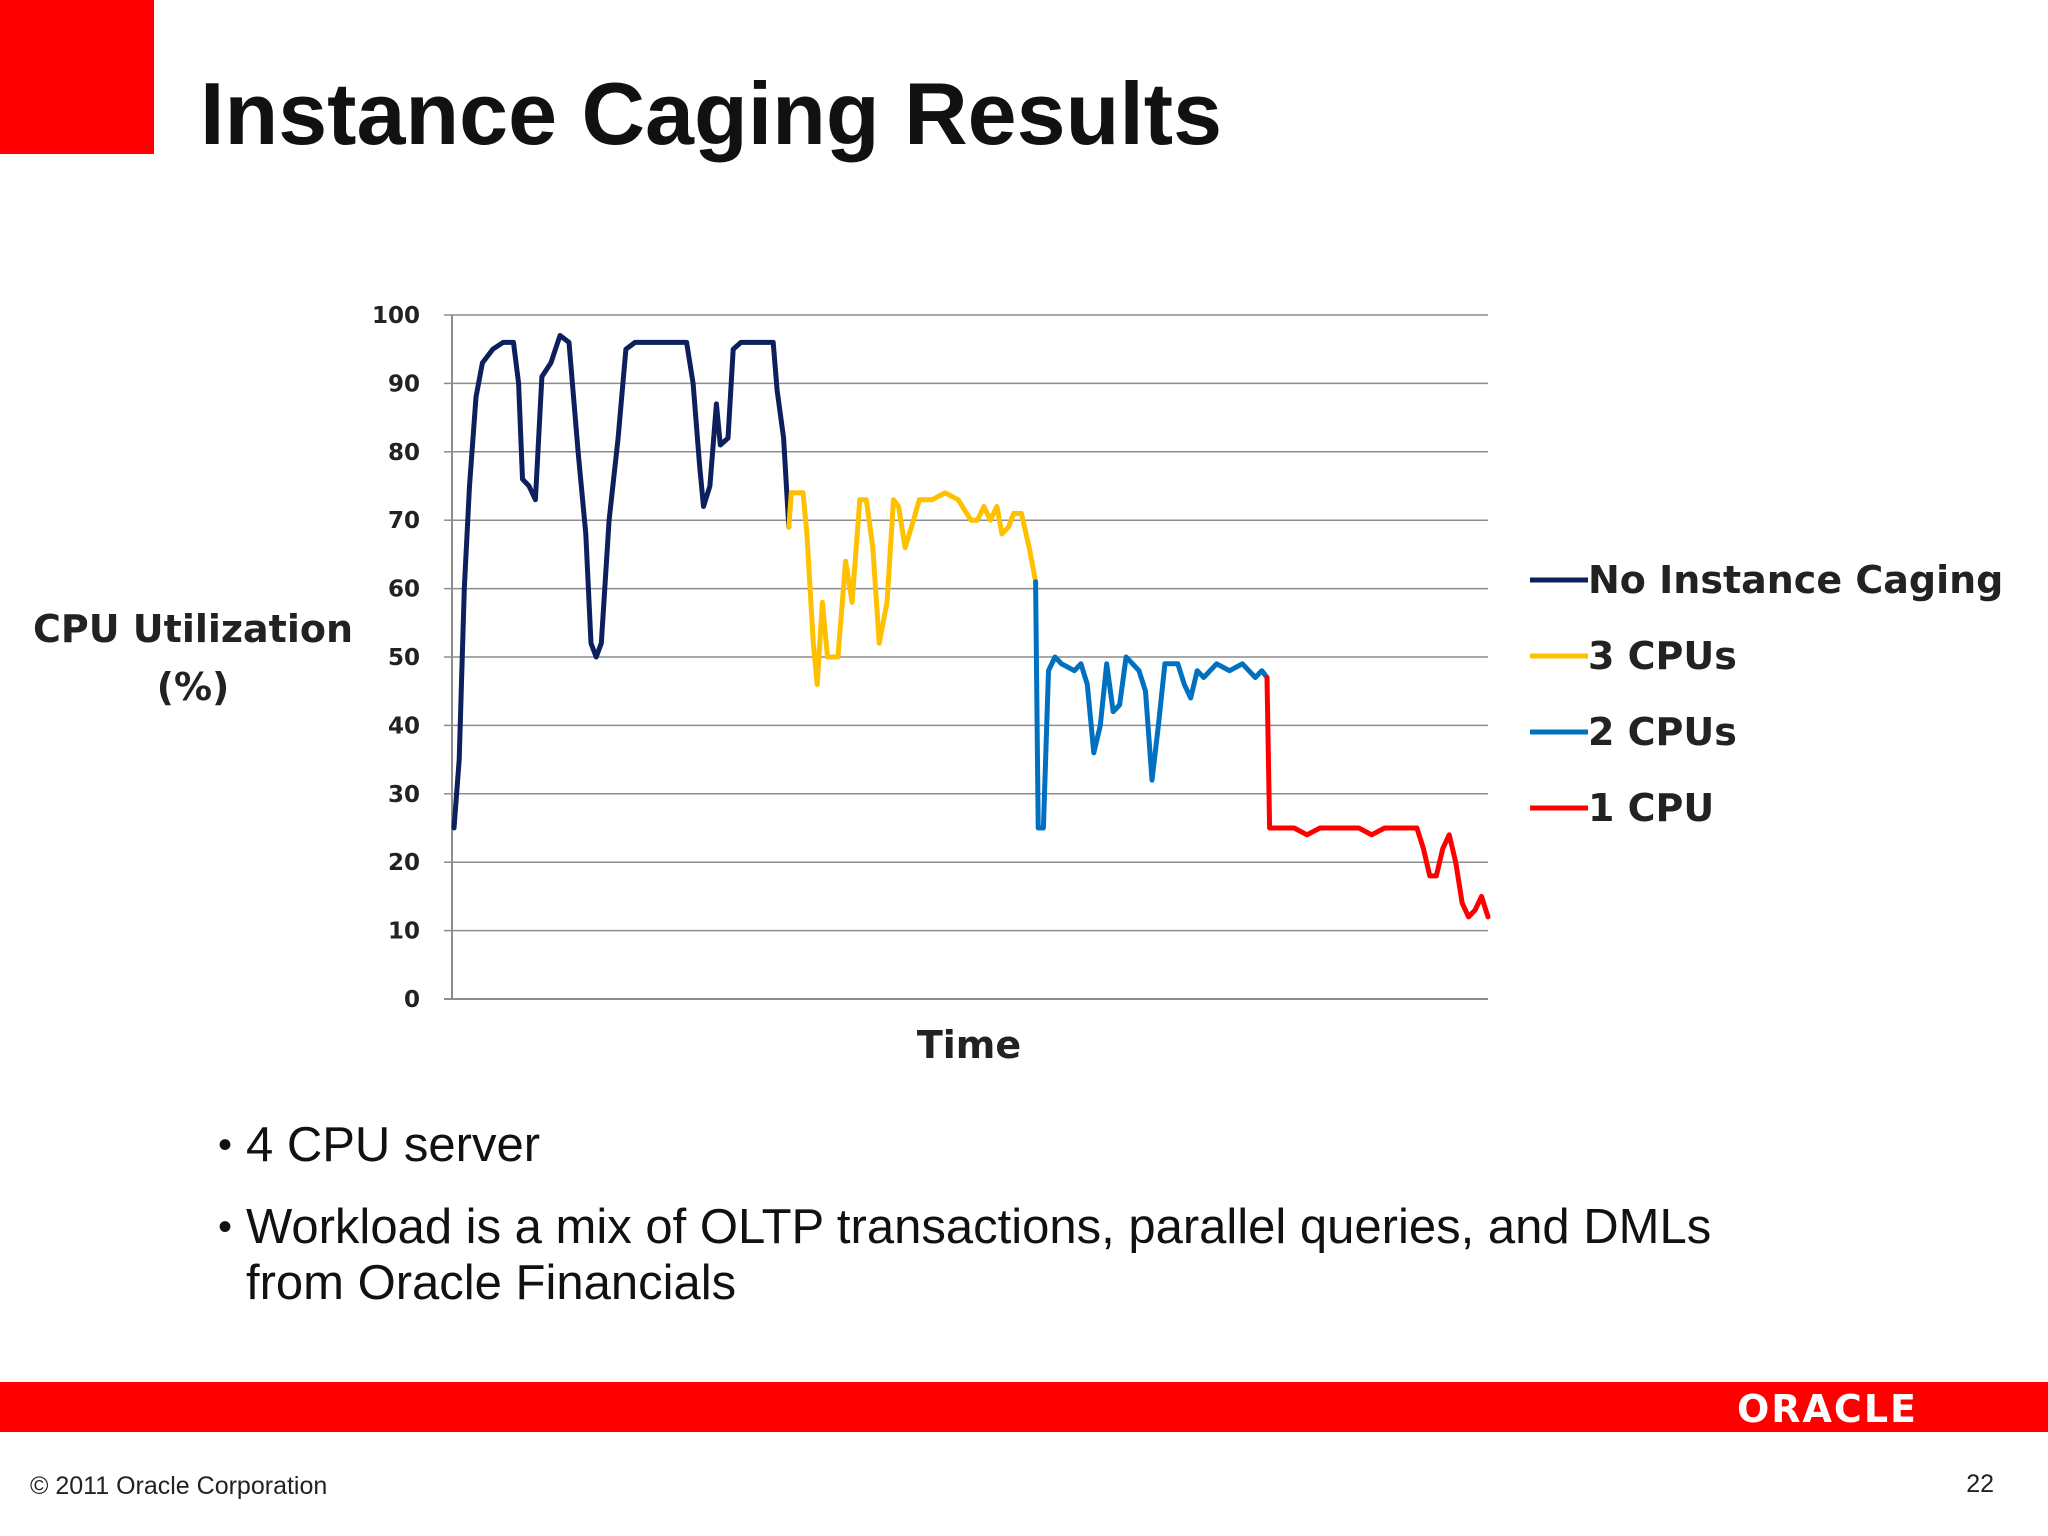  Describe the element at coordinates (1662, 732) in the screenshot. I see `legend-label: 2 CPUs` at that location.